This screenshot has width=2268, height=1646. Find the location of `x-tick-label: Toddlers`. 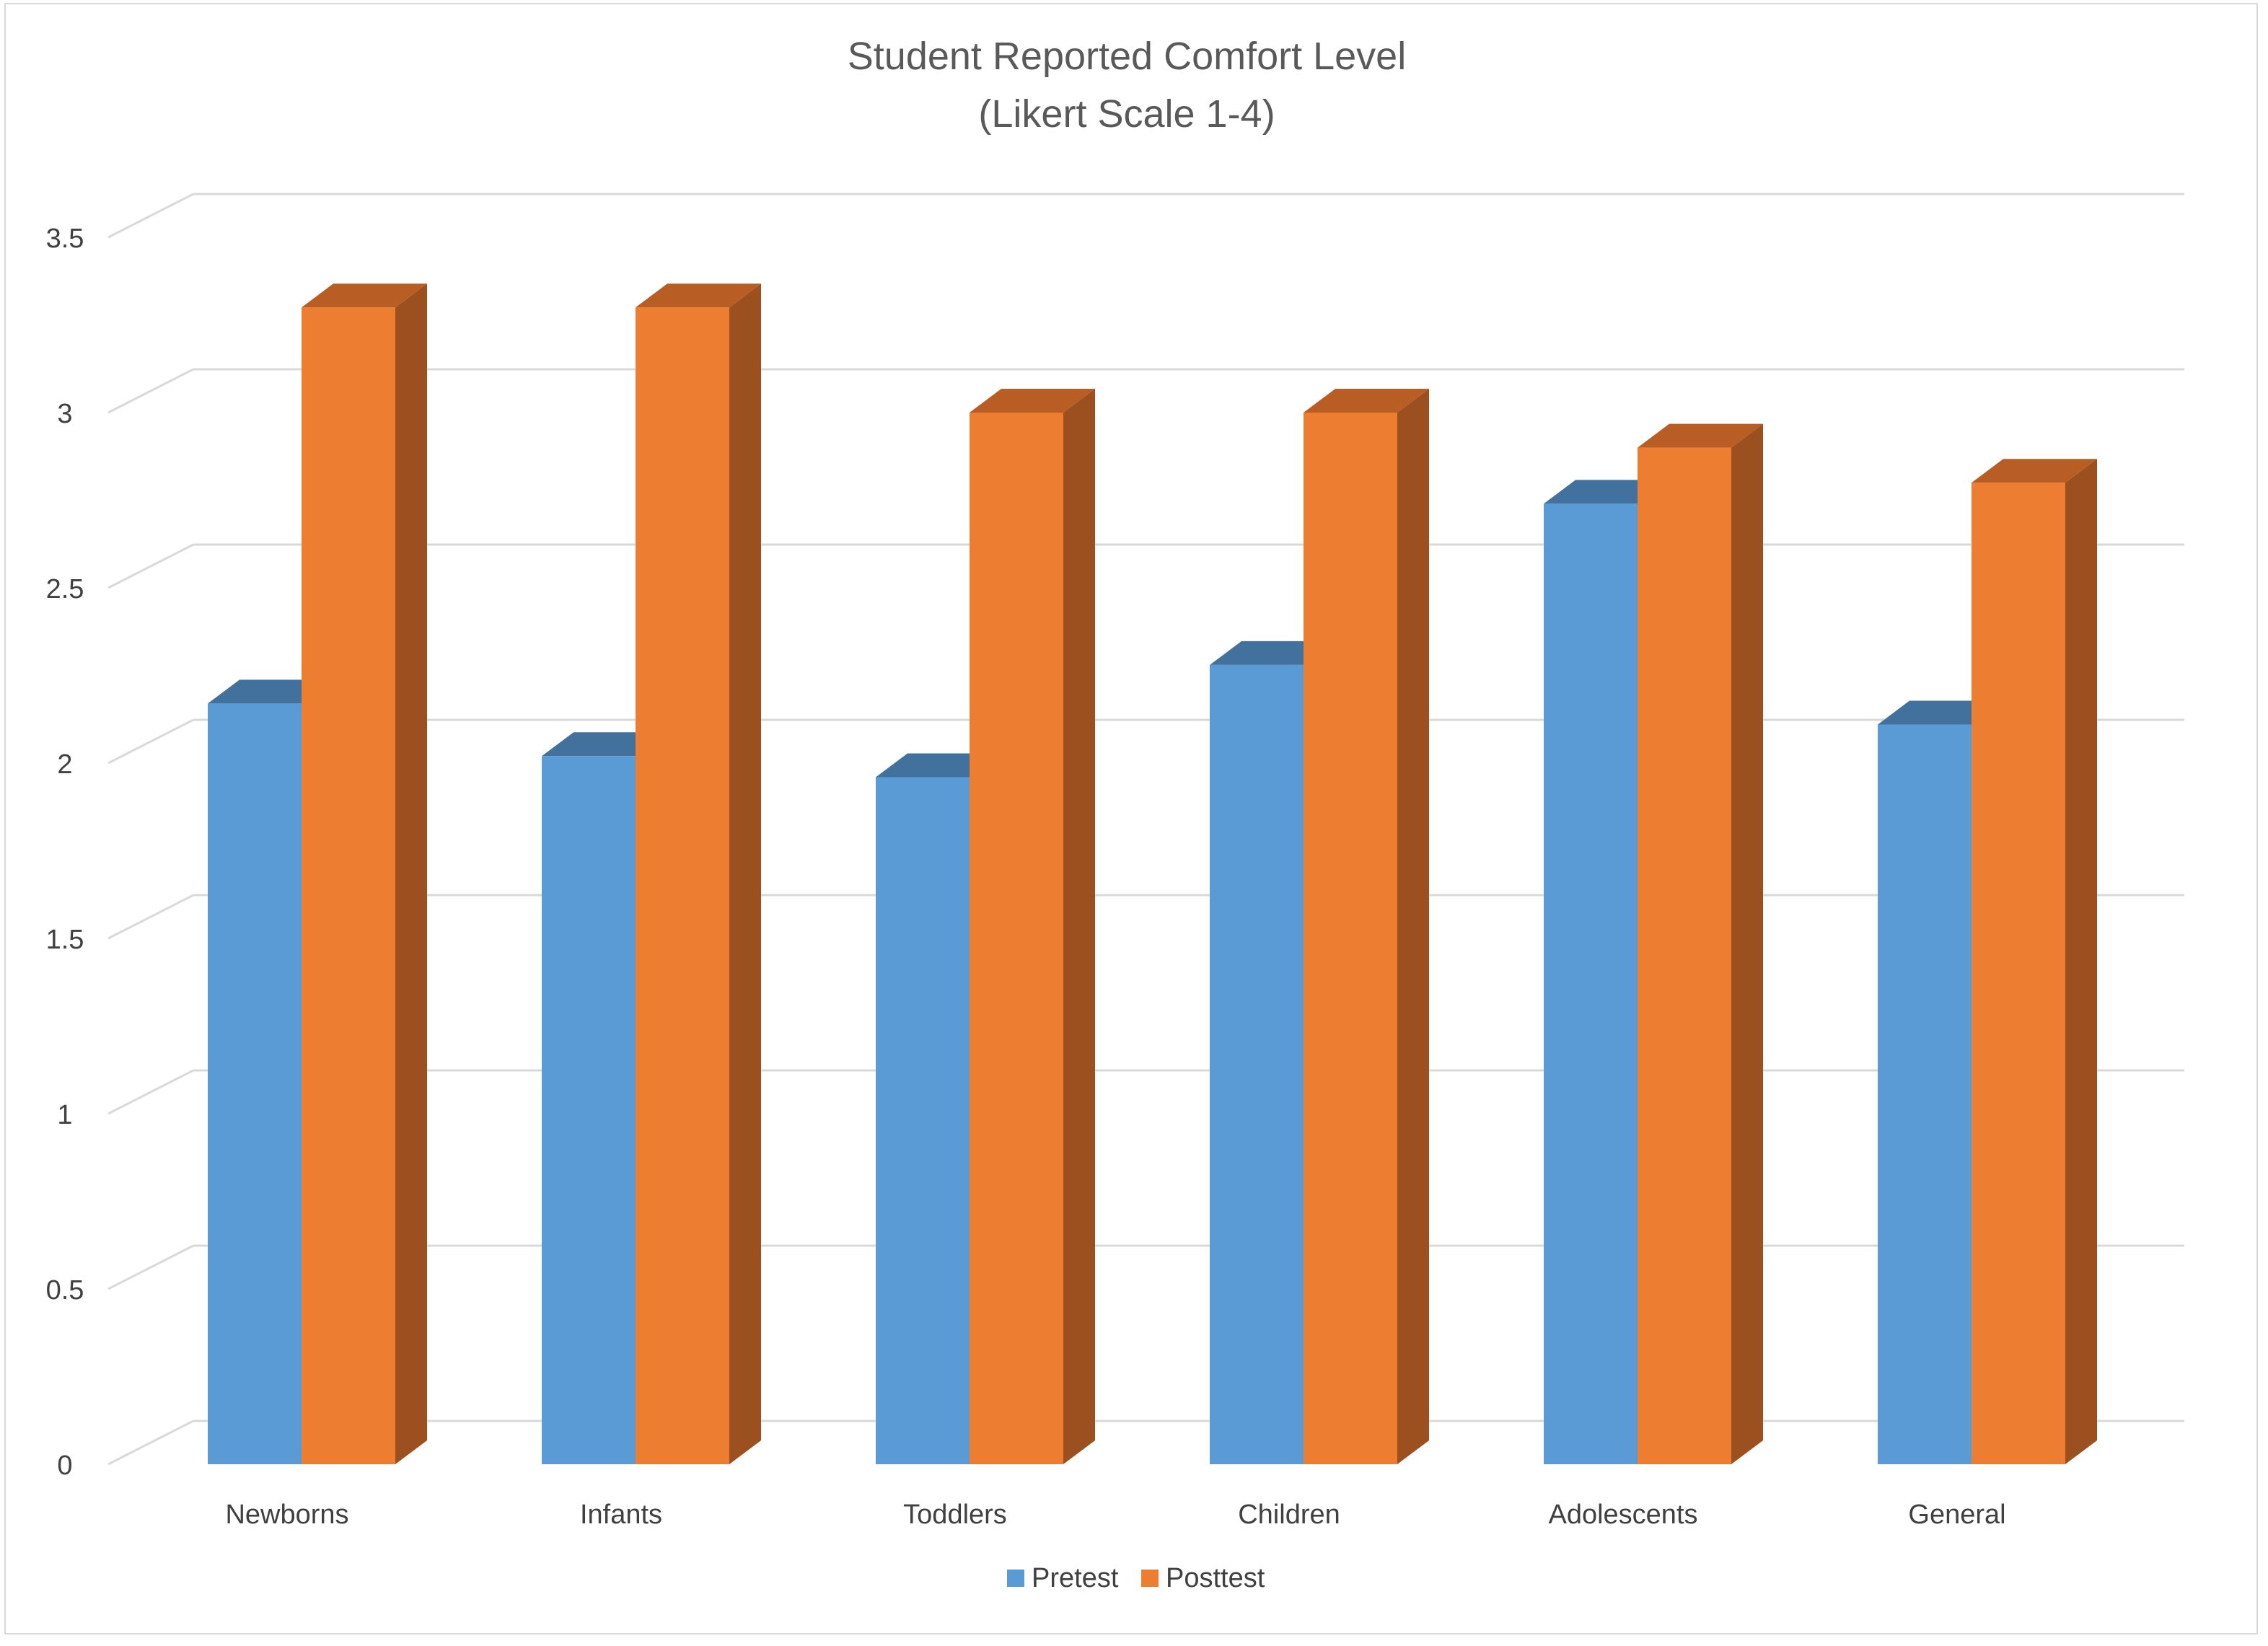

x-tick-label: Toddlers is located at coordinates (955, 1515).